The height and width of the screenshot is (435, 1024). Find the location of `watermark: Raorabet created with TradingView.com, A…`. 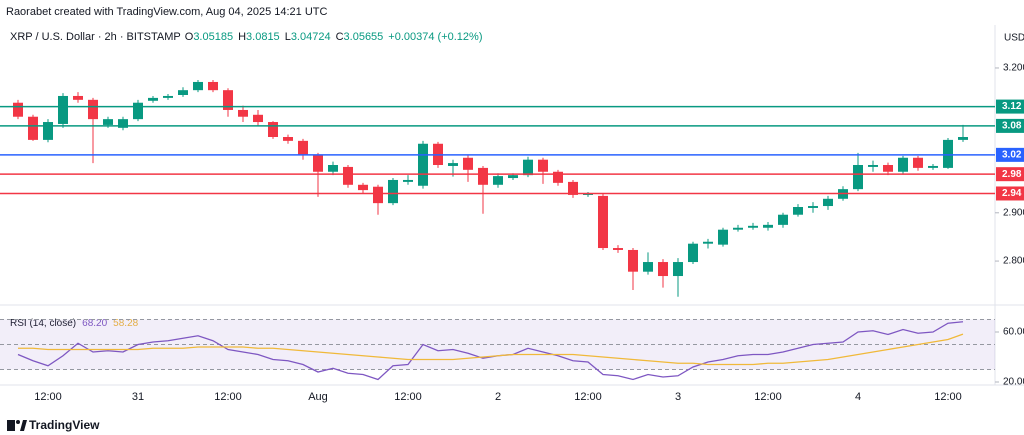

watermark: Raorabet created with TradingView.com, A… is located at coordinates (166, 12).